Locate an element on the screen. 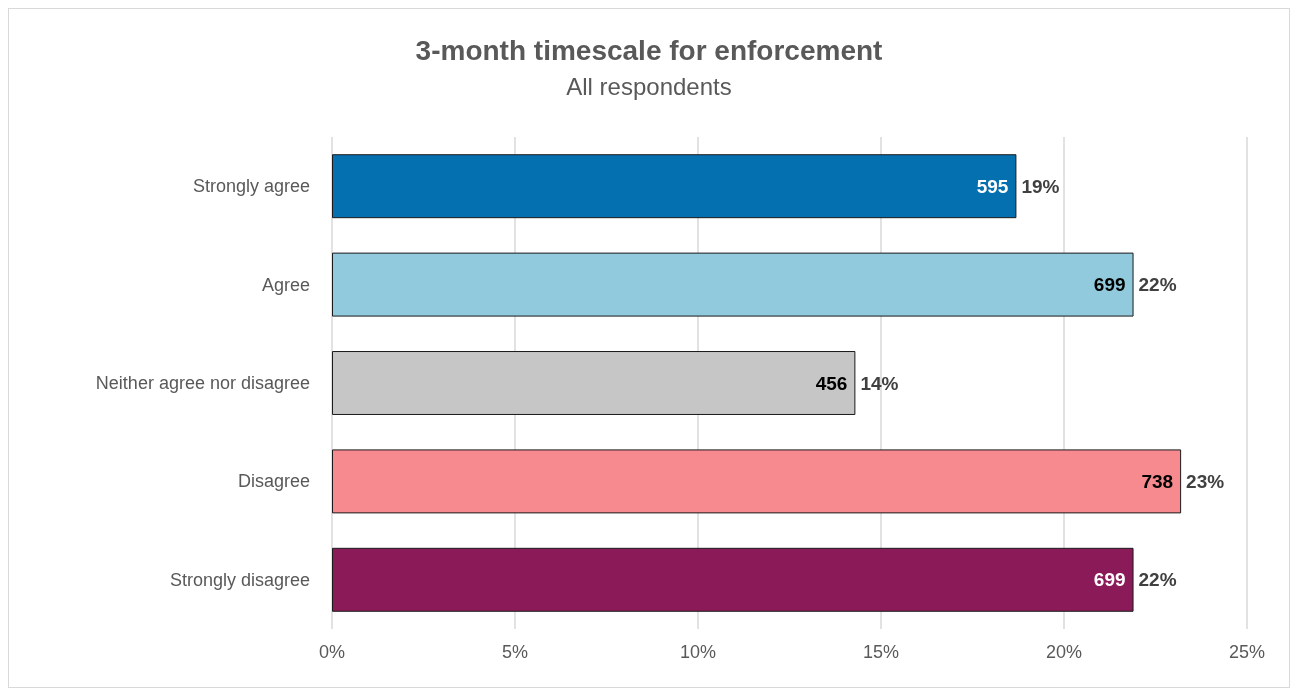 The width and height of the screenshot is (1298, 691). y-tick-label: Disagree is located at coordinates (273, 481).